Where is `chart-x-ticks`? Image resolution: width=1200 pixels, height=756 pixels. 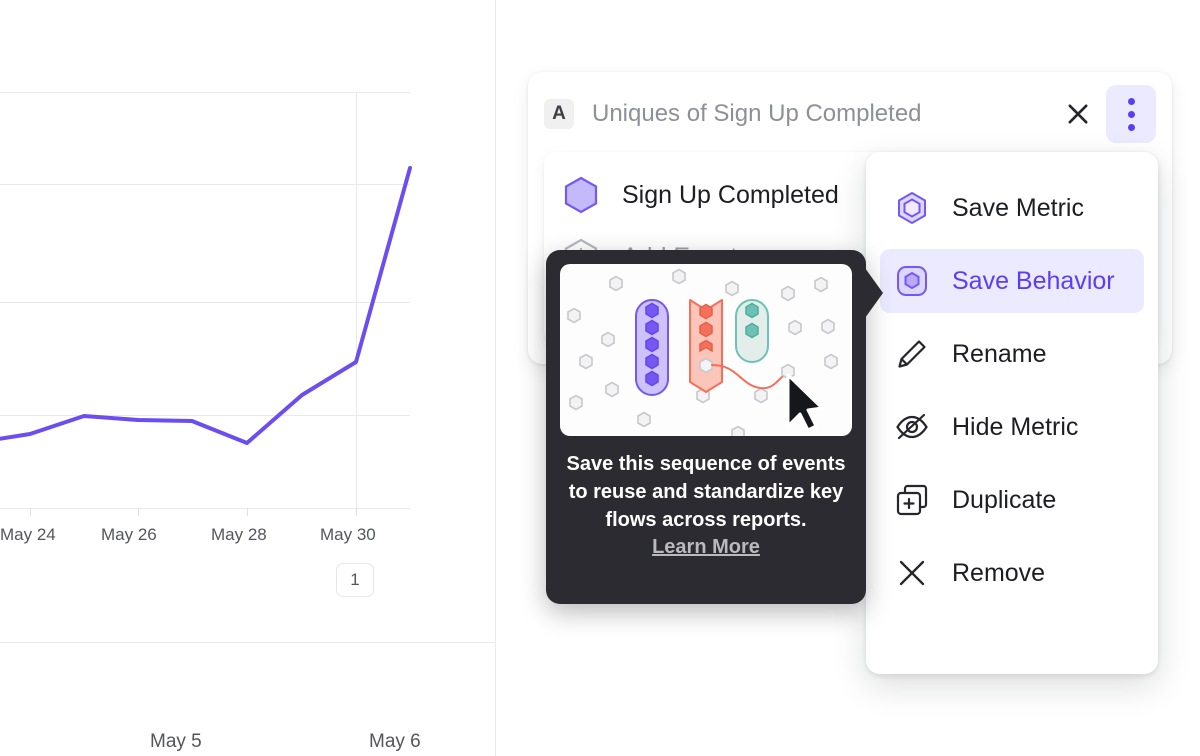 chart-x-ticks is located at coordinates (193, 512).